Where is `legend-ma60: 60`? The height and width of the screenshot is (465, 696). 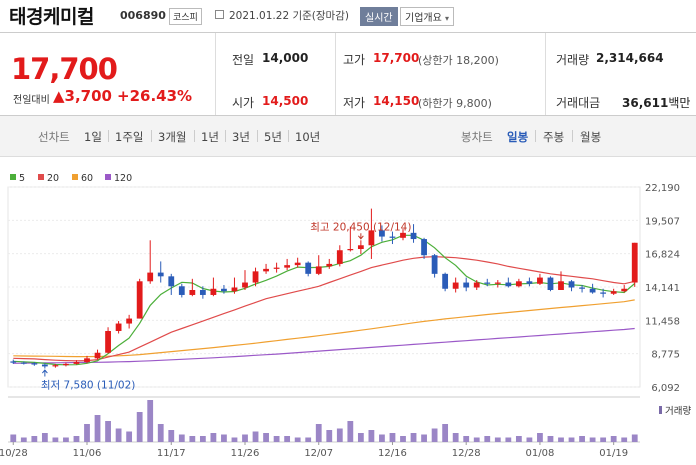
legend-ma60: 60 is located at coordinates (82, 178).